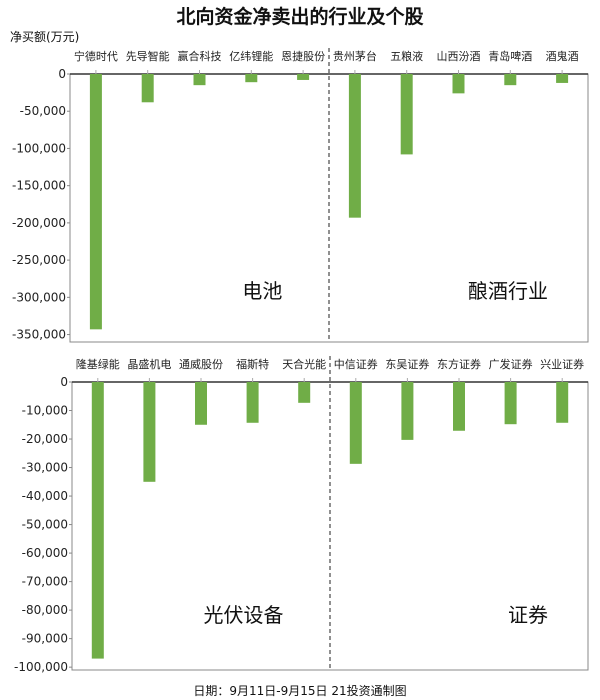 This screenshot has width=600, height=700. I want to click on y-tick-label: -300,000, so click(39, 297).